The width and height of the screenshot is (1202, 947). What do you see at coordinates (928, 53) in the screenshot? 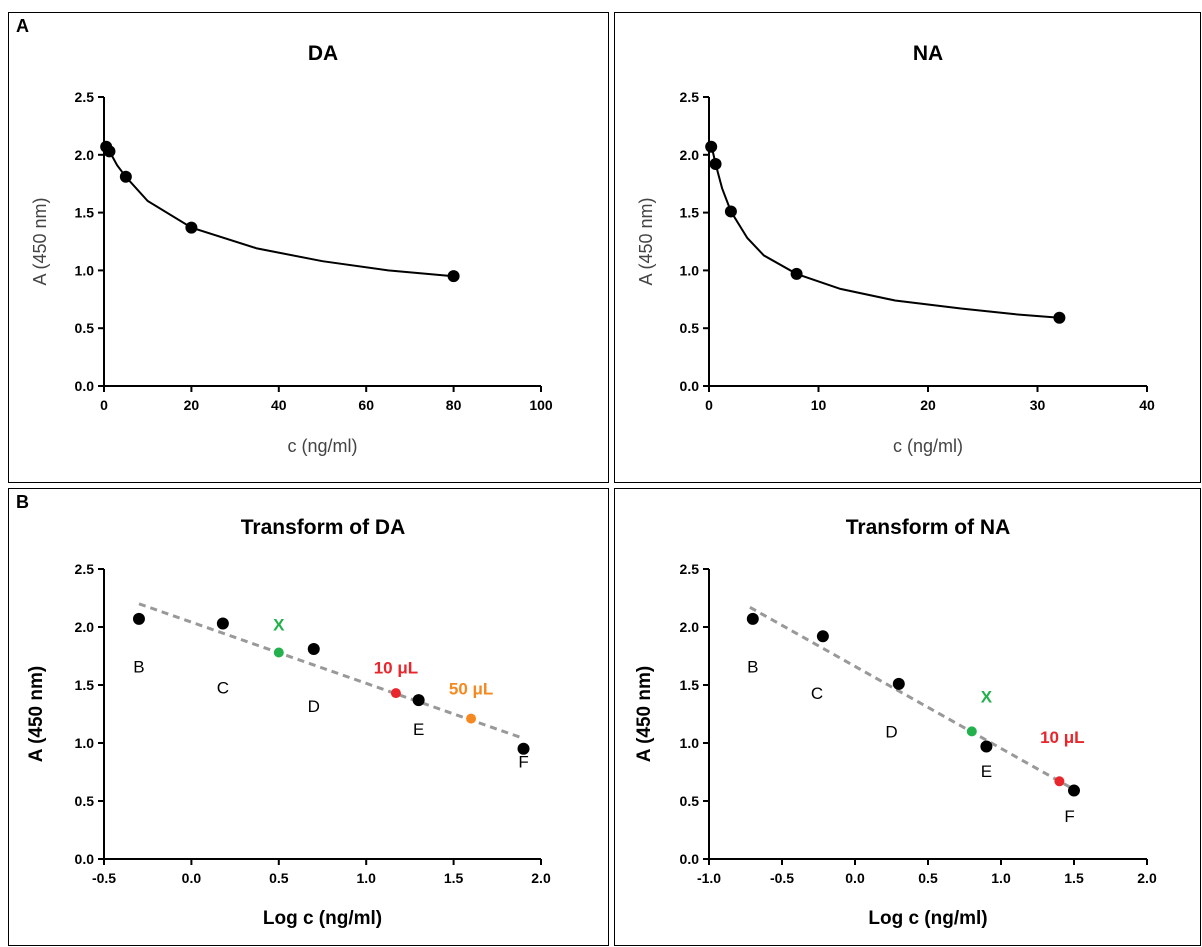
I see `chart-title: NA` at bounding box center [928, 53].